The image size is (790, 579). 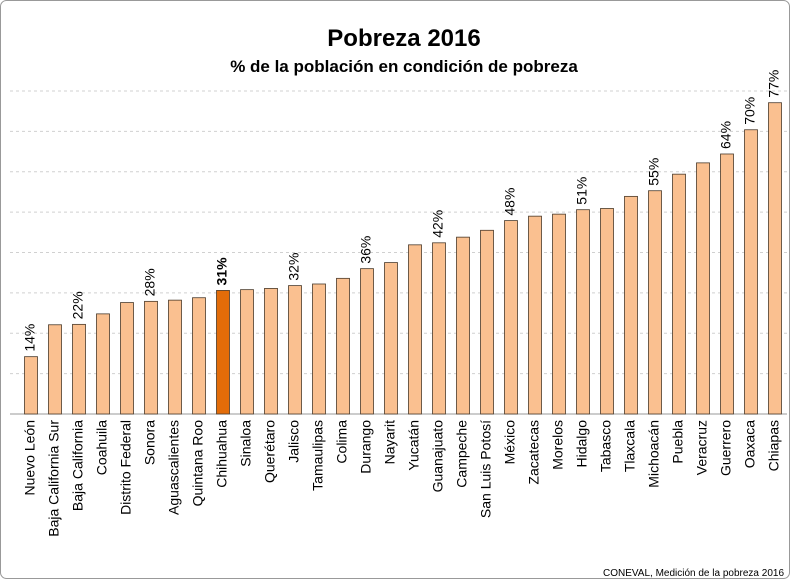 I want to click on x-tick-label: Hidalgo, so click(x=582, y=444).